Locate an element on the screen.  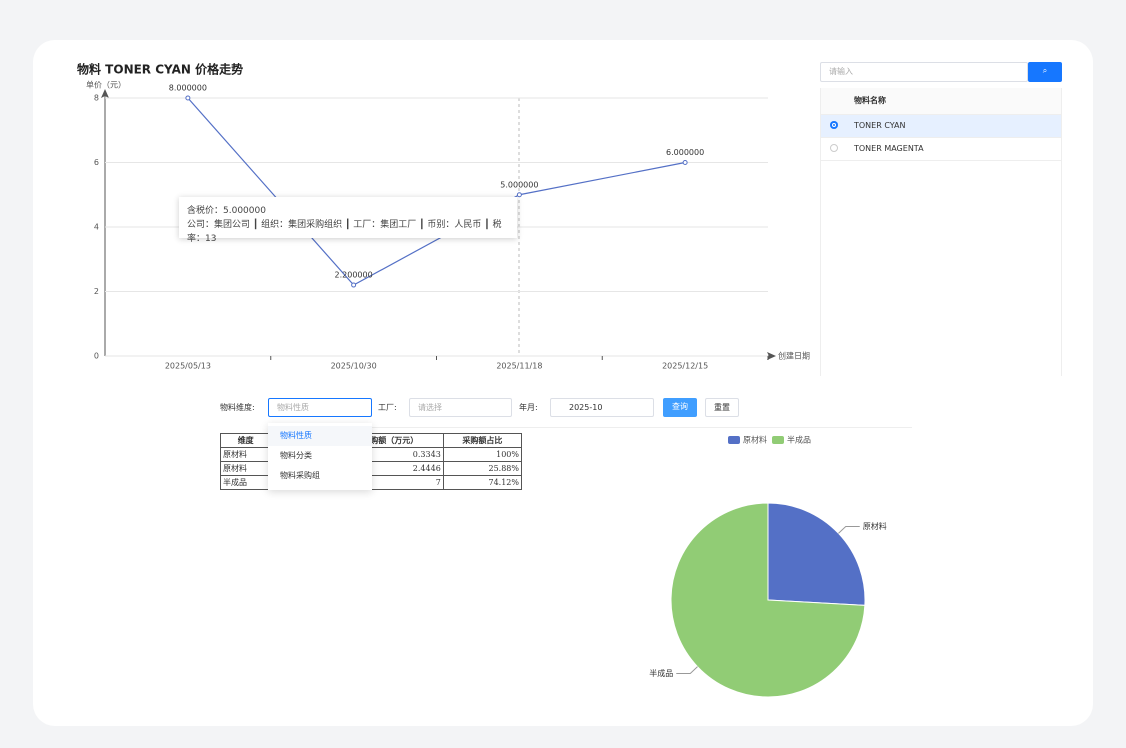
row-label: TONER MAGENTA is located at coordinates (889, 148).